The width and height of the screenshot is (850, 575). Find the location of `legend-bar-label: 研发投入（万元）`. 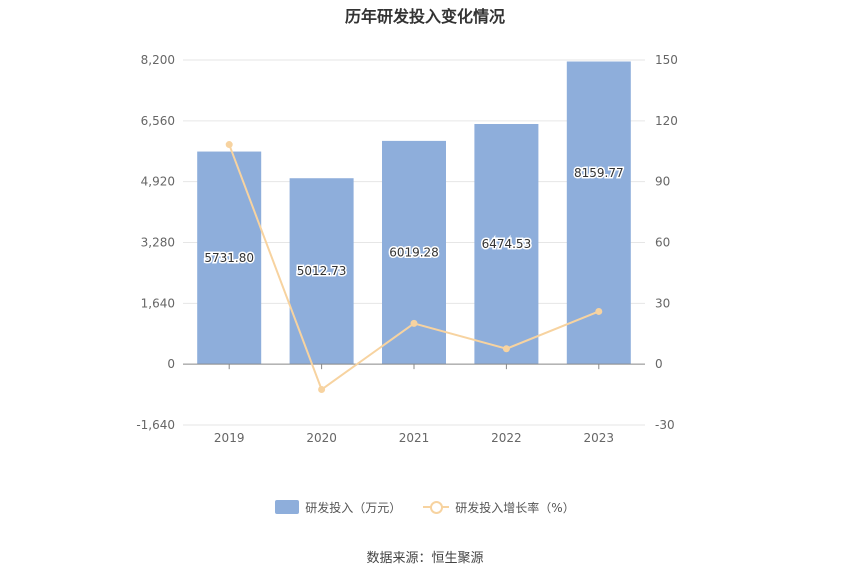

legend-bar-label: 研发投入（万元） is located at coordinates (353, 507).